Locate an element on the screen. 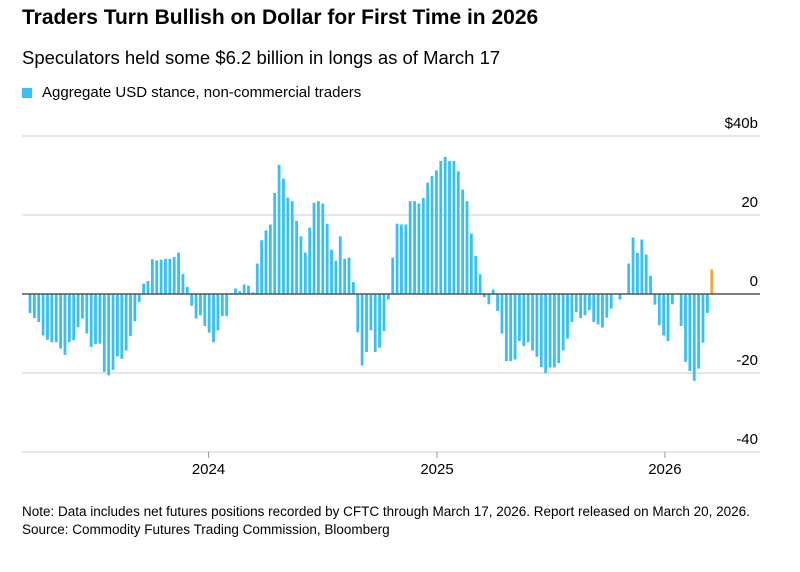 The image size is (800, 572). x-tick-label: 2025 is located at coordinates (436, 469).